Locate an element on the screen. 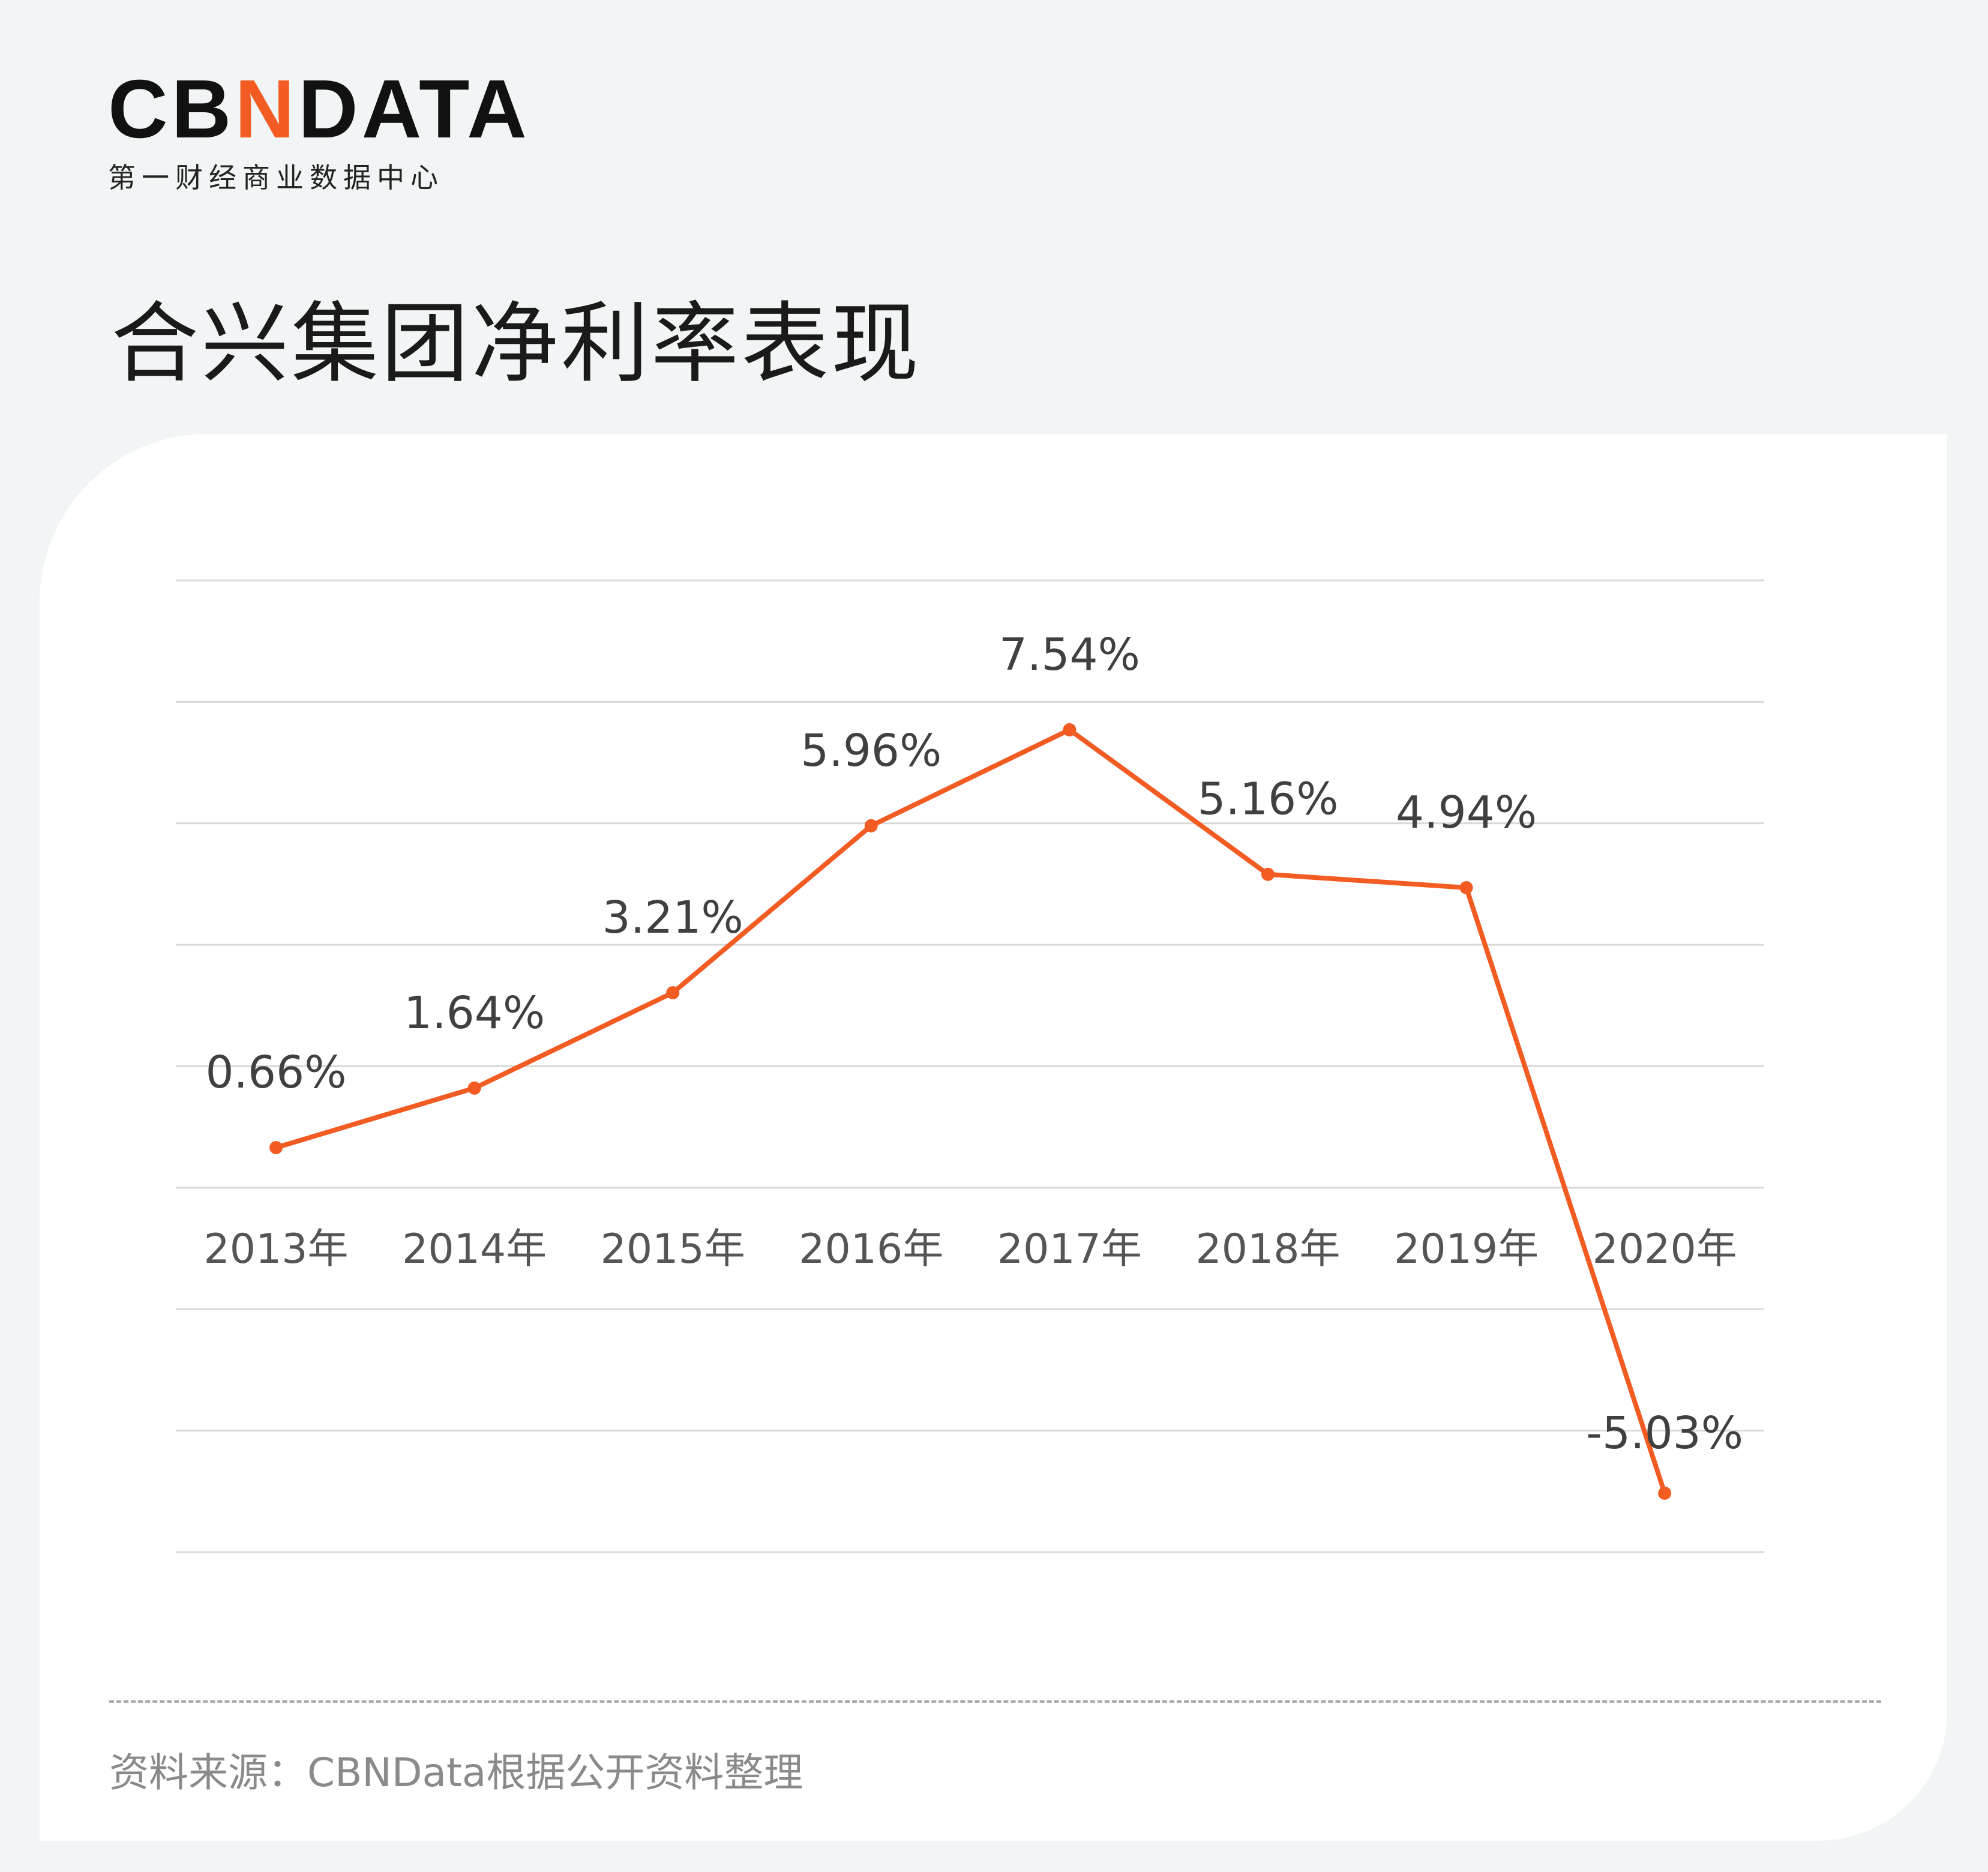 This screenshot has height=1872, width=1988. x-tick-label: 2015年 is located at coordinates (673, 1249).